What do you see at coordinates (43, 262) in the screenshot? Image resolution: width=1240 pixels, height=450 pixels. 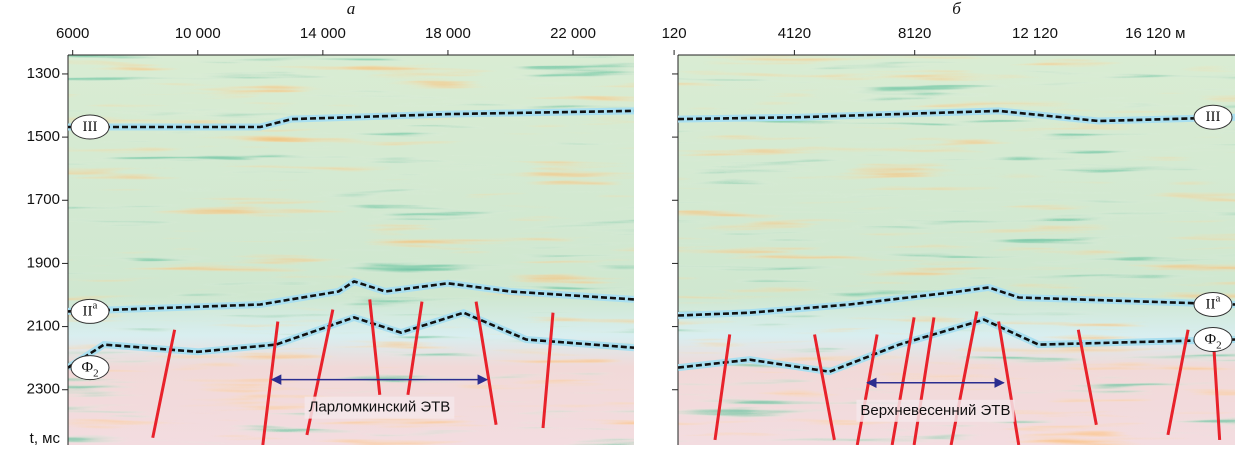 I see `y-tick-label: 1900` at bounding box center [43, 262].